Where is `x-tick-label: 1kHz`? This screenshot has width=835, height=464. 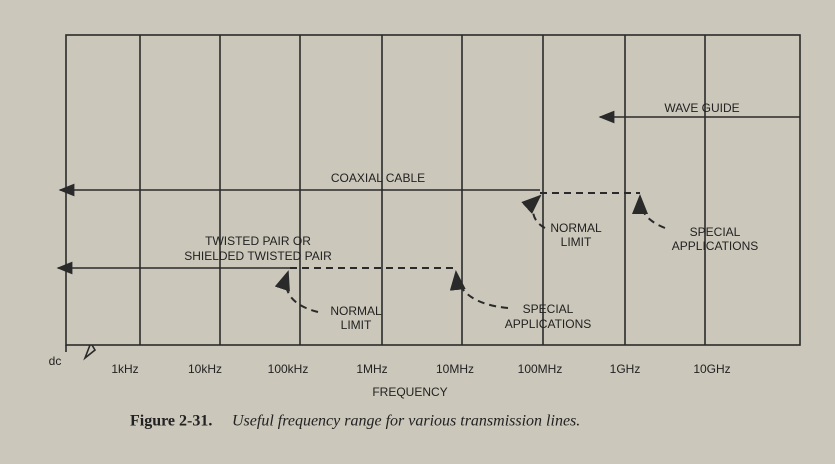
x-tick-label: 1kHz is located at coordinates (124, 369).